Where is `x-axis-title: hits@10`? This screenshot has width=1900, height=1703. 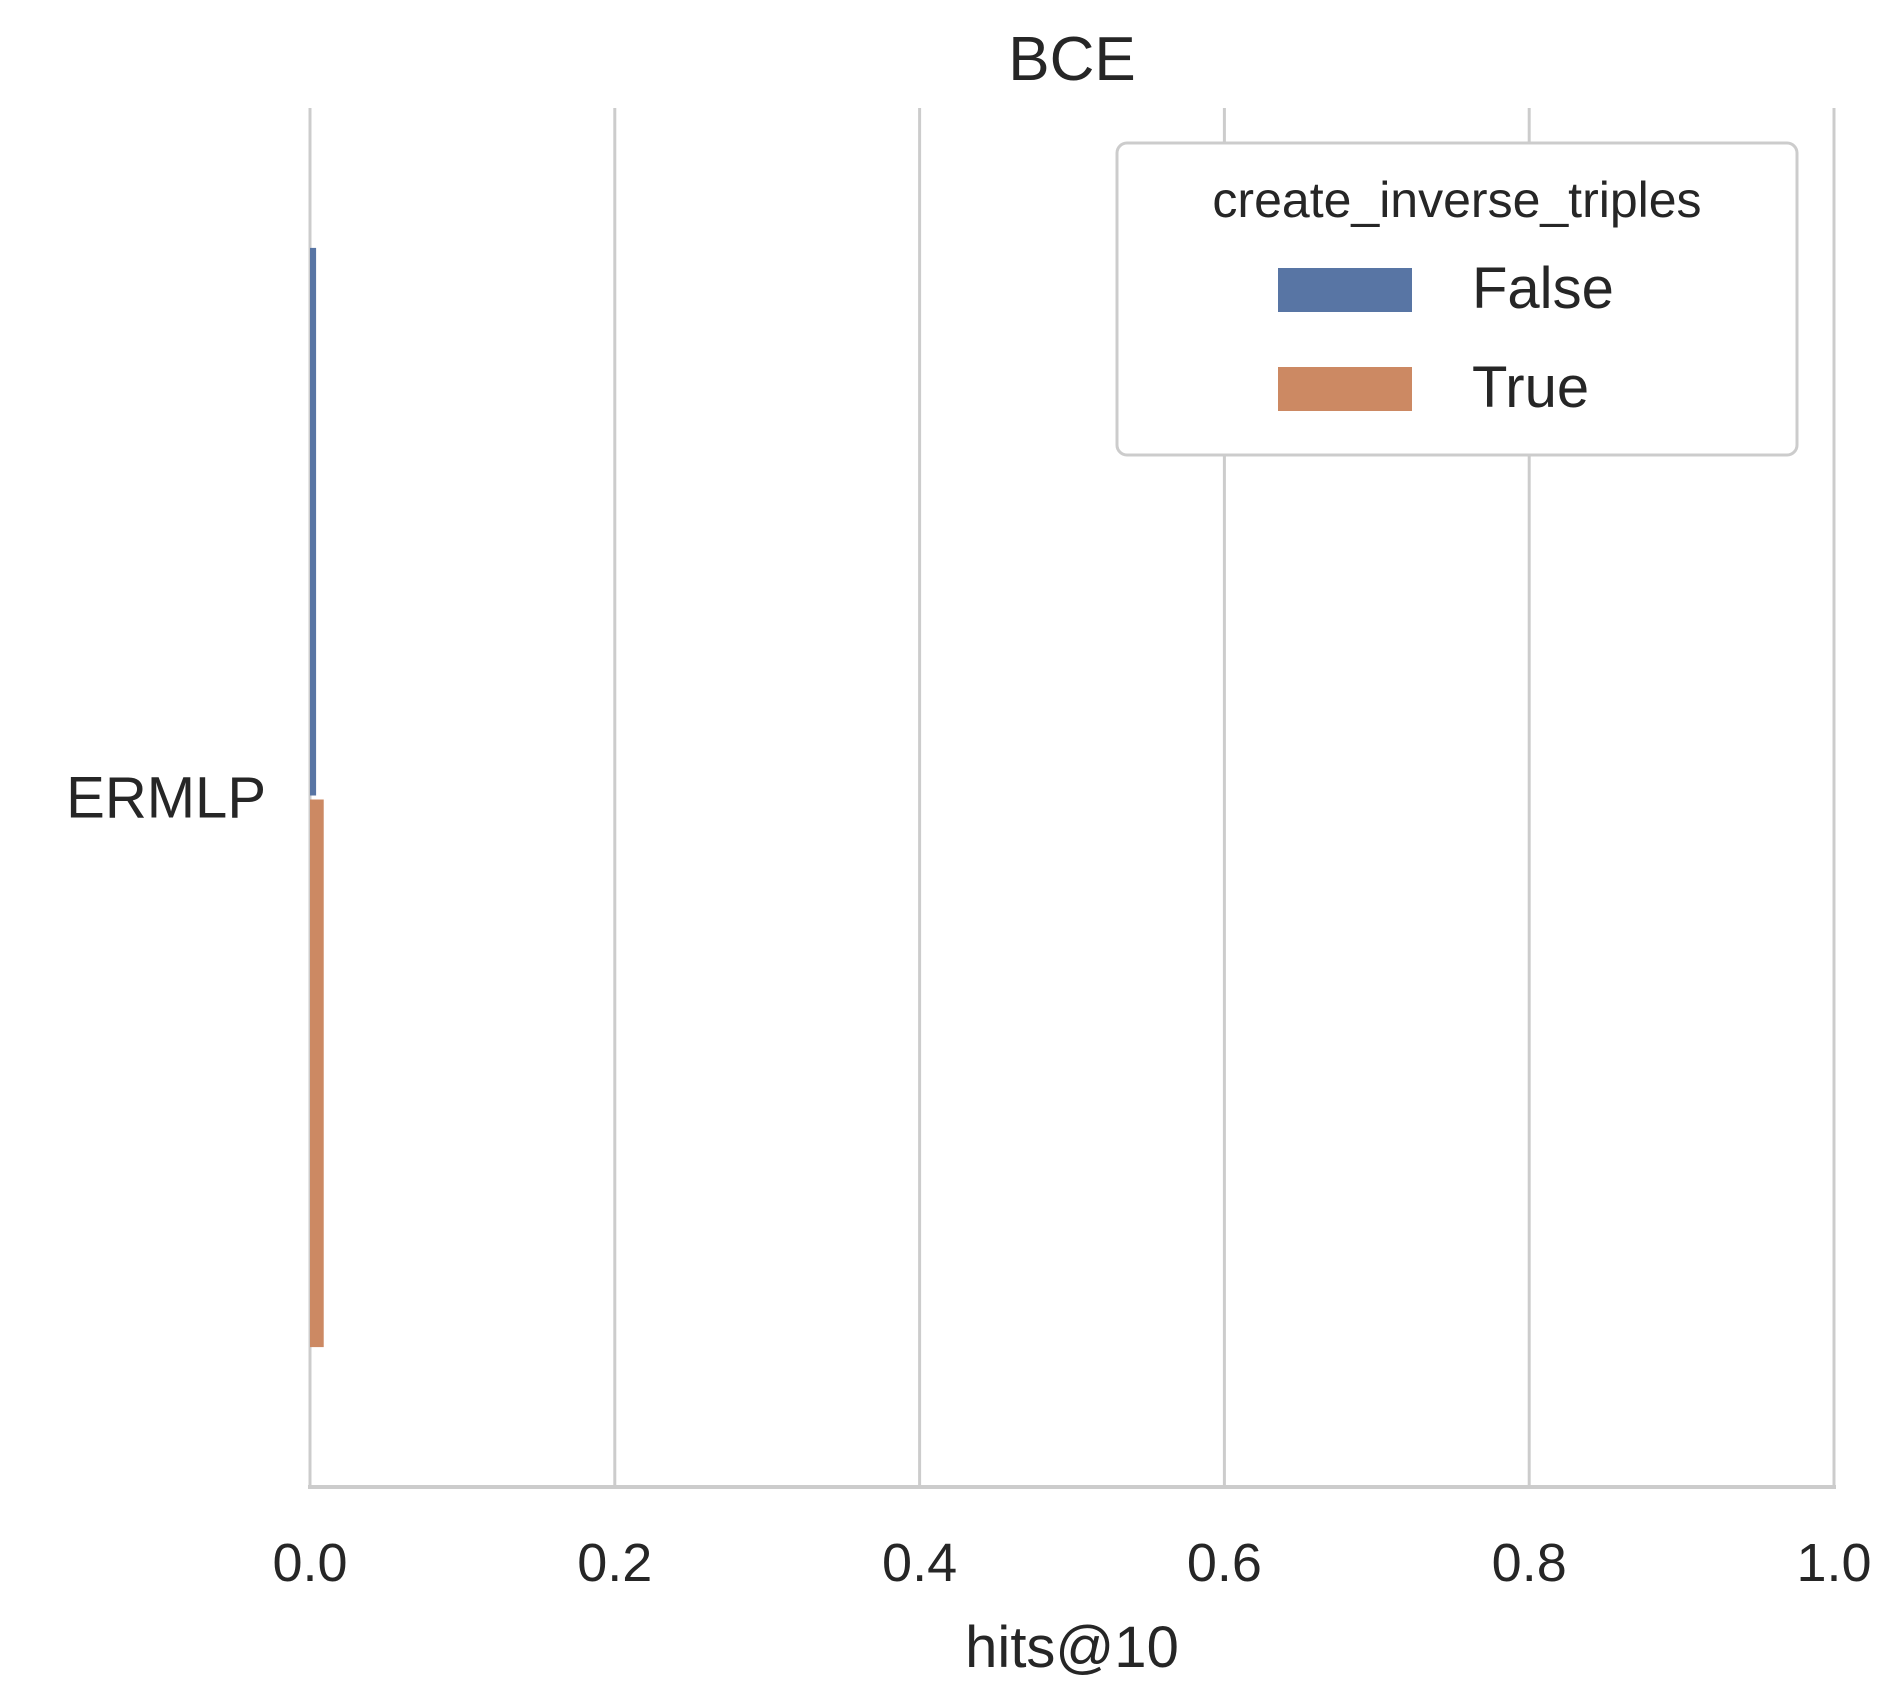
x-axis-title: hits@10 is located at coordinates (1072, 1647).